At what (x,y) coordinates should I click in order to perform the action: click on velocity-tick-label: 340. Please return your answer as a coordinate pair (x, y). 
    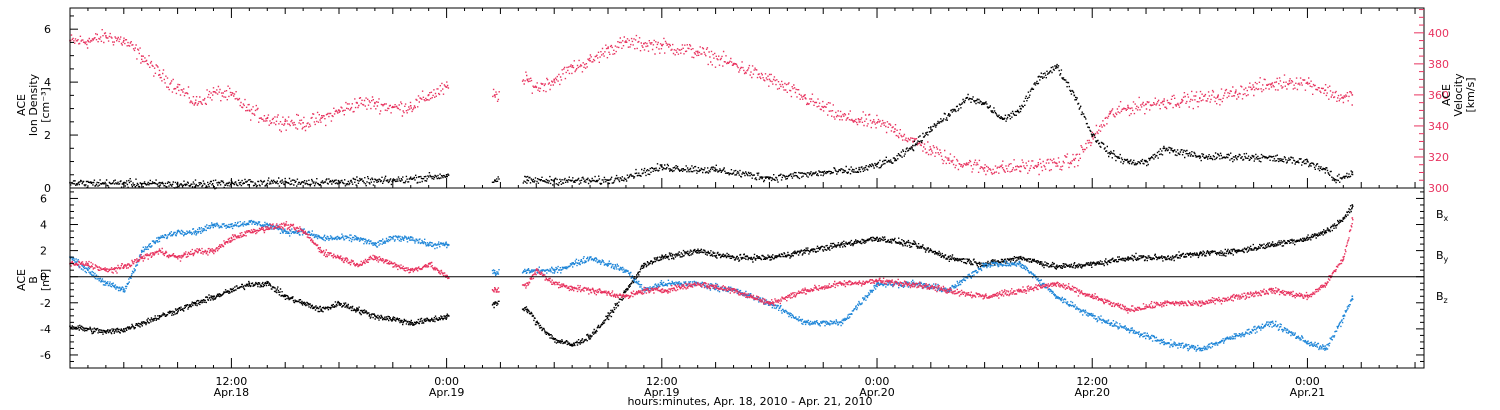
    Looking at the image, I should click on (1438, 126).